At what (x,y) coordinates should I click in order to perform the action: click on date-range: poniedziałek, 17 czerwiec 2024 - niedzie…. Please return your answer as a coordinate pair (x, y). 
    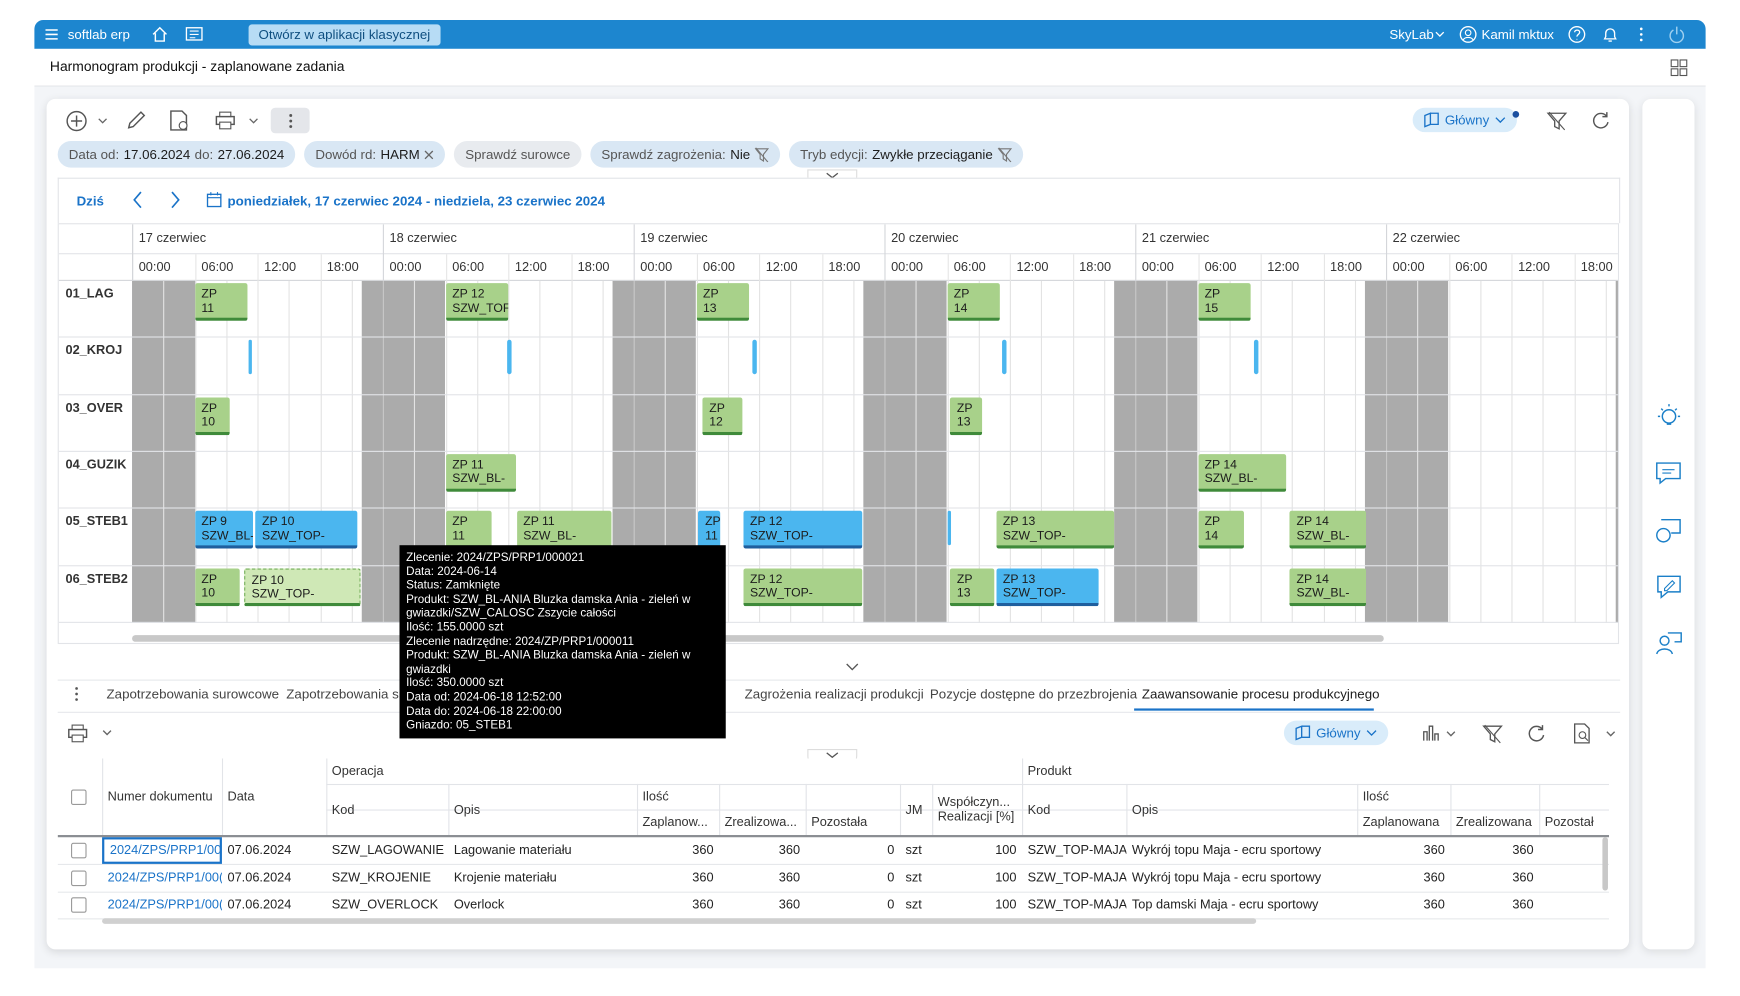
    Looking at the image, I should click on (416, 201).